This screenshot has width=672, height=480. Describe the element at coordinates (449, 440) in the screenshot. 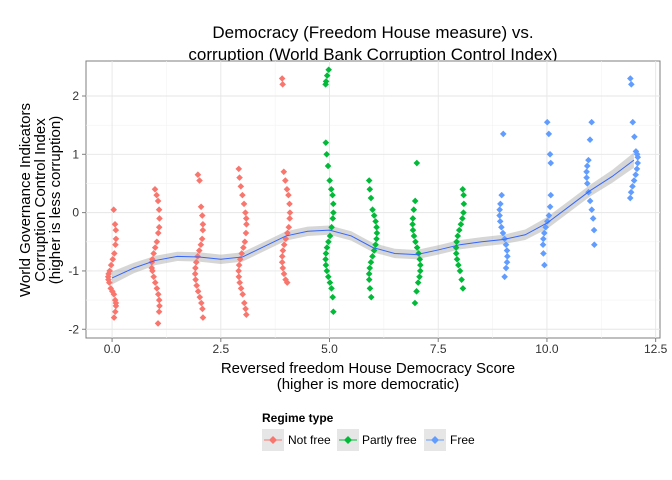

I see `legend-item-free: Free` at that location.